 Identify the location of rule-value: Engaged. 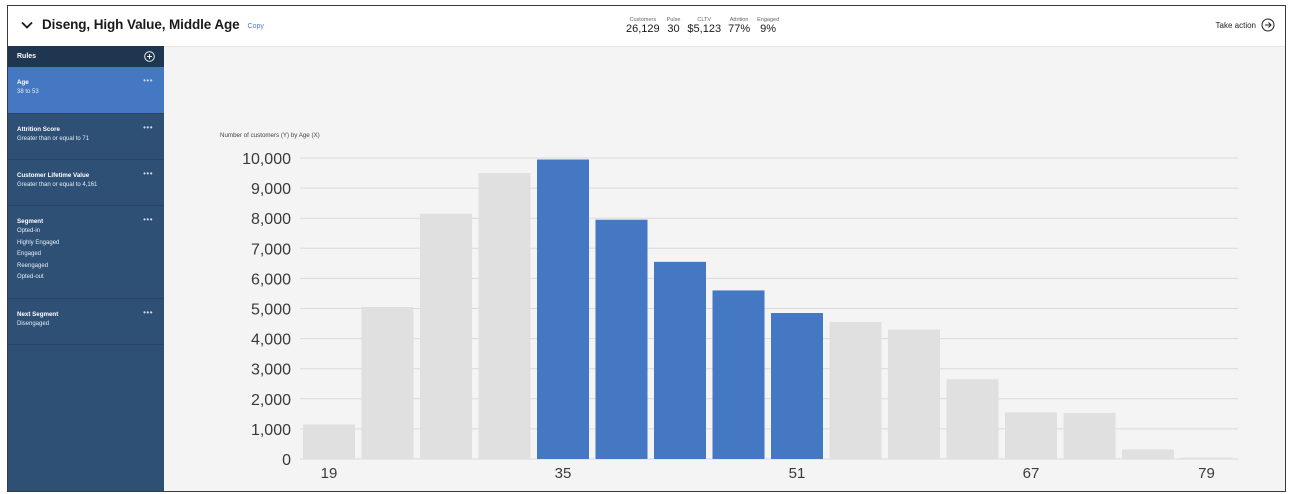
(29, 254).